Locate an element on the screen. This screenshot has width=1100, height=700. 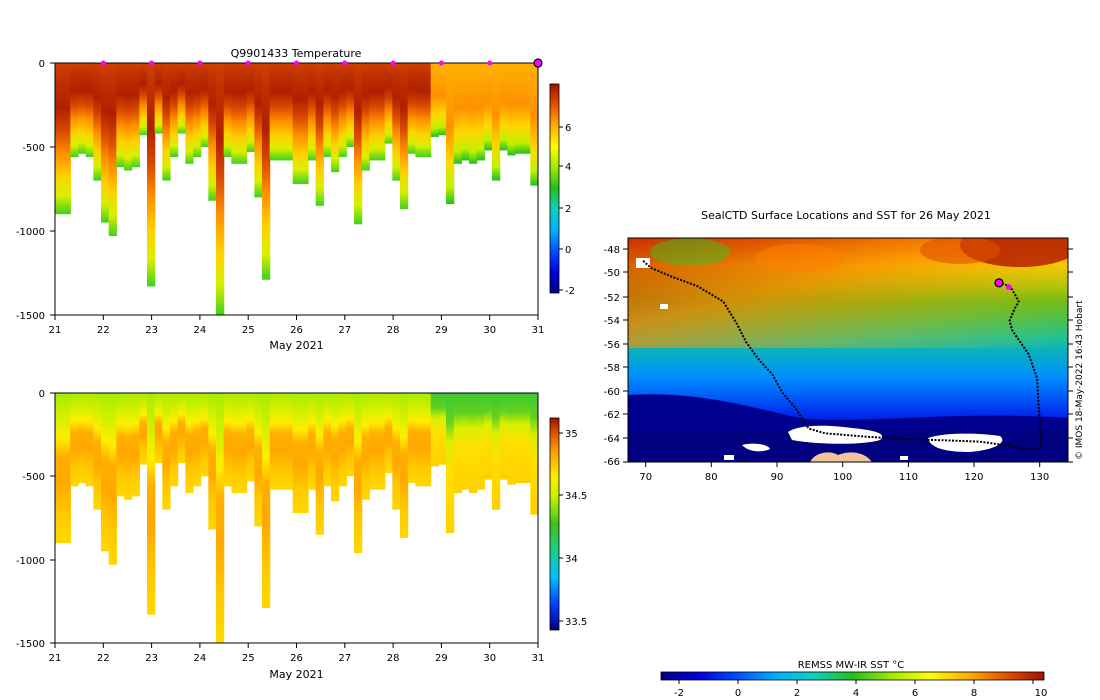
x-tick-label: 25 is located at coordinates (248, 330).